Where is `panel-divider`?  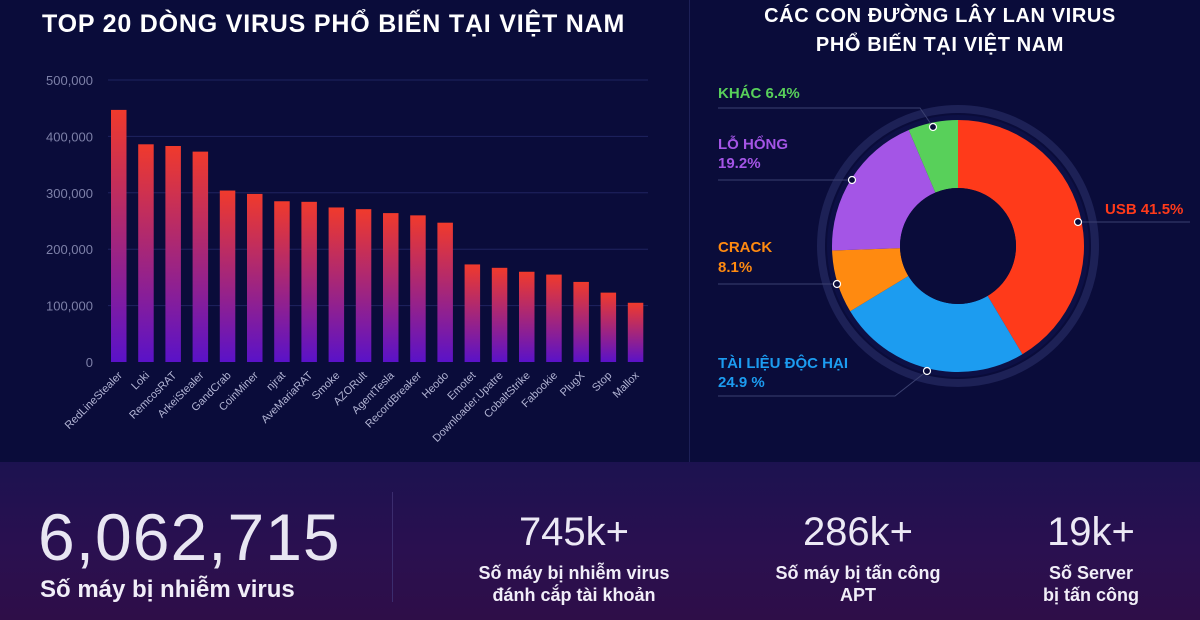 panel-divider is located at coordinates (689, 231).